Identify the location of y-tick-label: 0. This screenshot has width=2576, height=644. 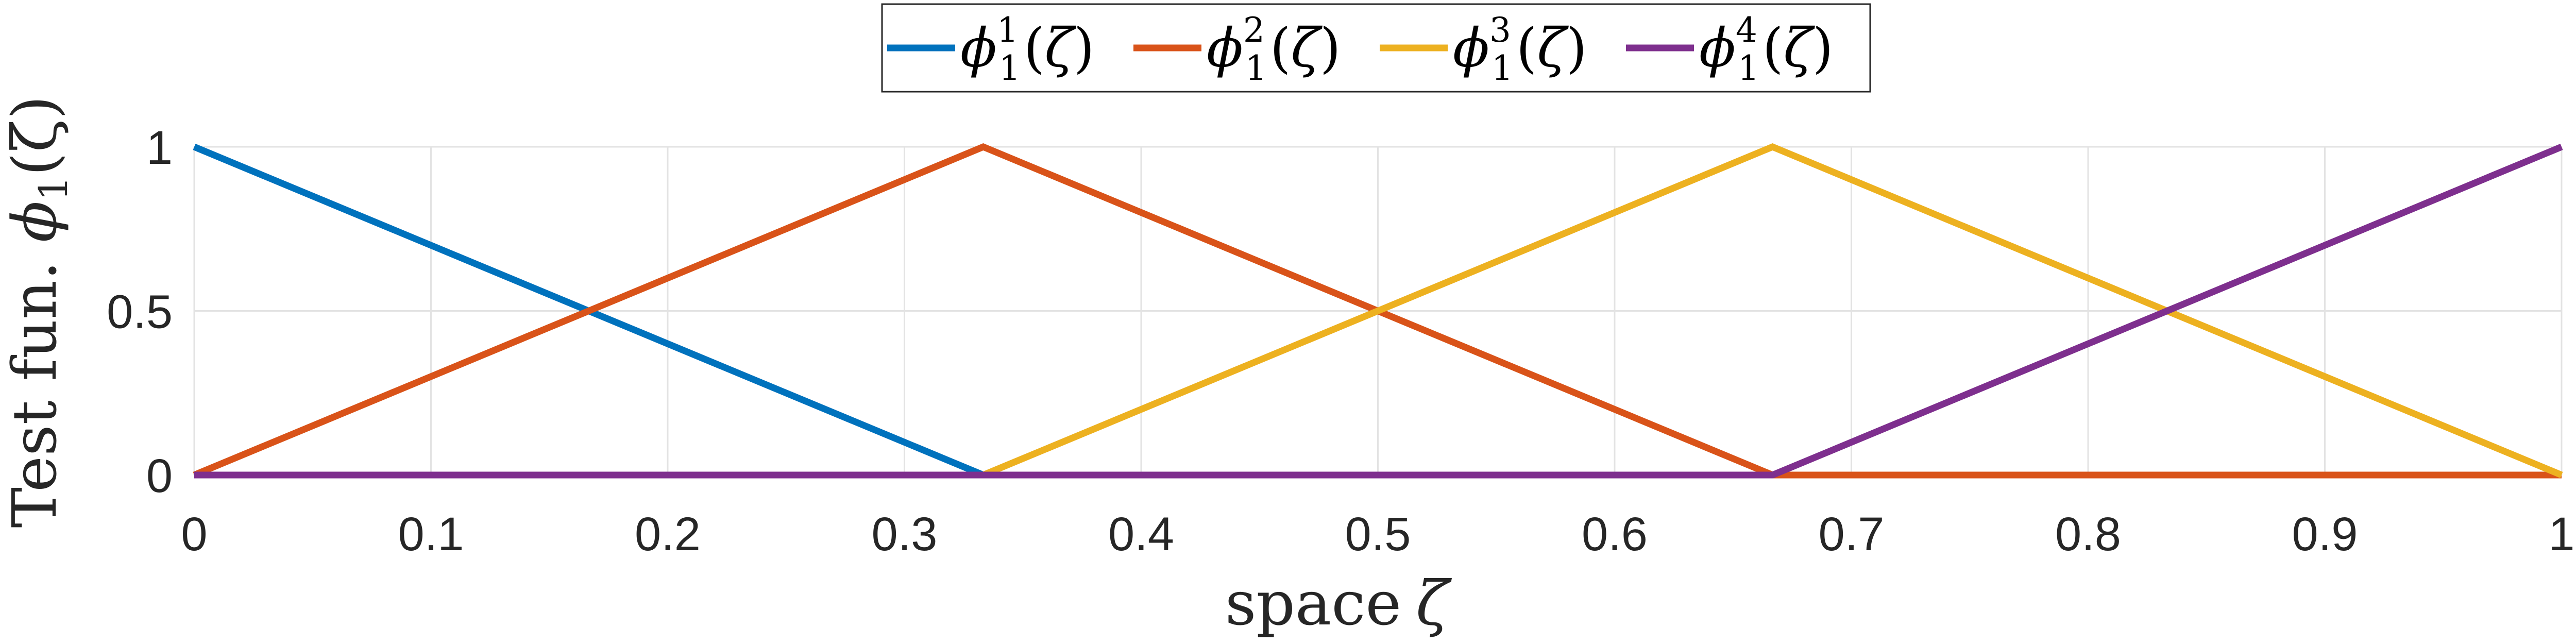
(159, 476).